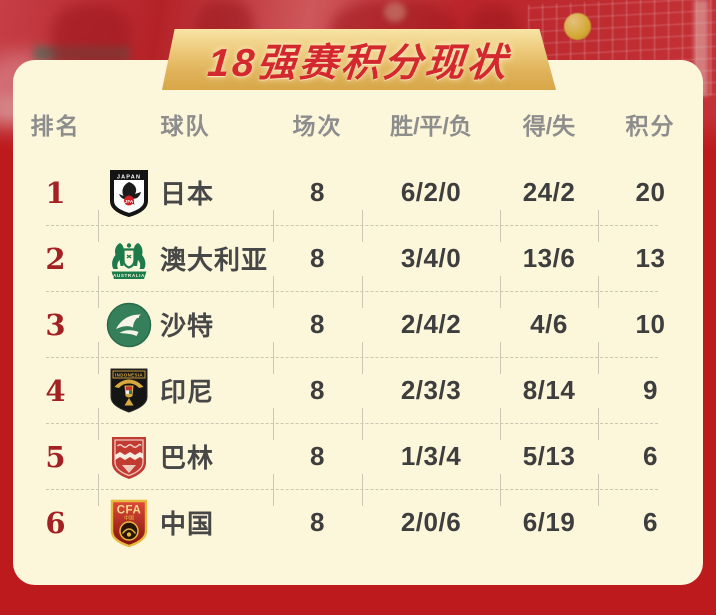 The image size is (716, 615). What do you see at coordinates (317, 126) in the screenshot?
I see `header-matches: 场次` at bounding box center [317, 126].